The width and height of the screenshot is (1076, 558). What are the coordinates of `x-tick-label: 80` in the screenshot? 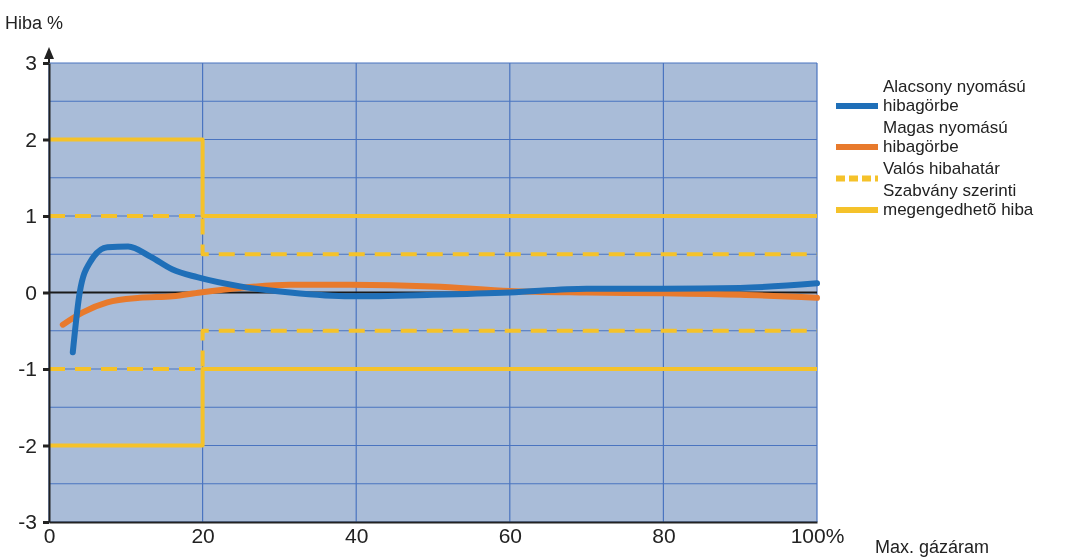 It's located at (664, 535).